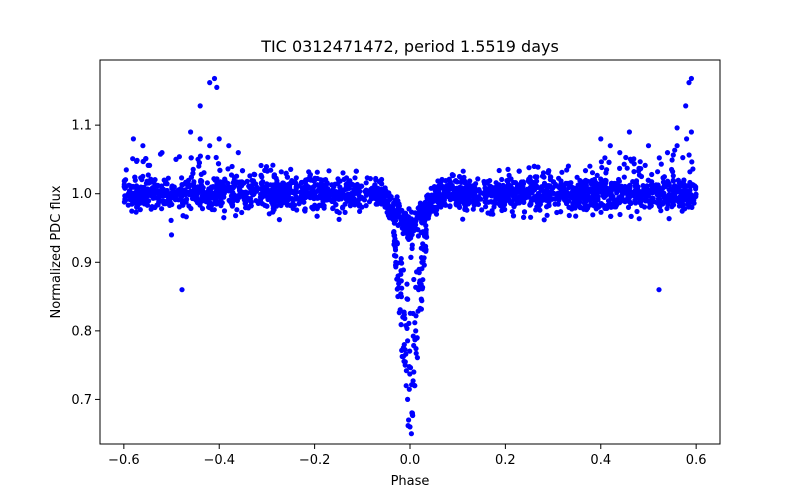  What do you see at coordinates (81, 126) in the screenshot?
I see `y-tick-label: 1.1` at bounding box center [81, 126].